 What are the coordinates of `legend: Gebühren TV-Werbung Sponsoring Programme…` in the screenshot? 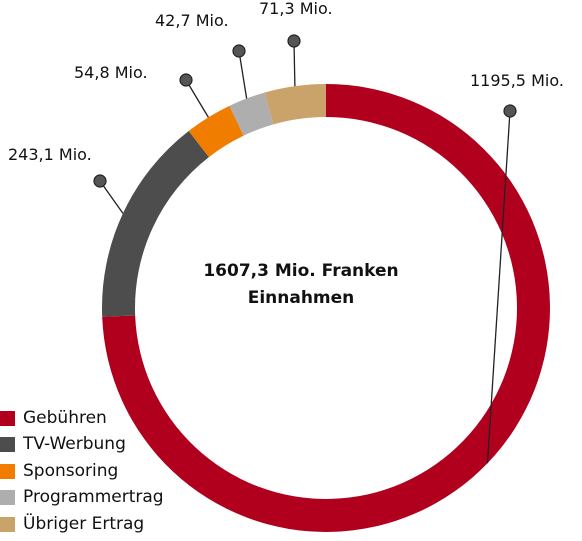 It's located at (82, 471).